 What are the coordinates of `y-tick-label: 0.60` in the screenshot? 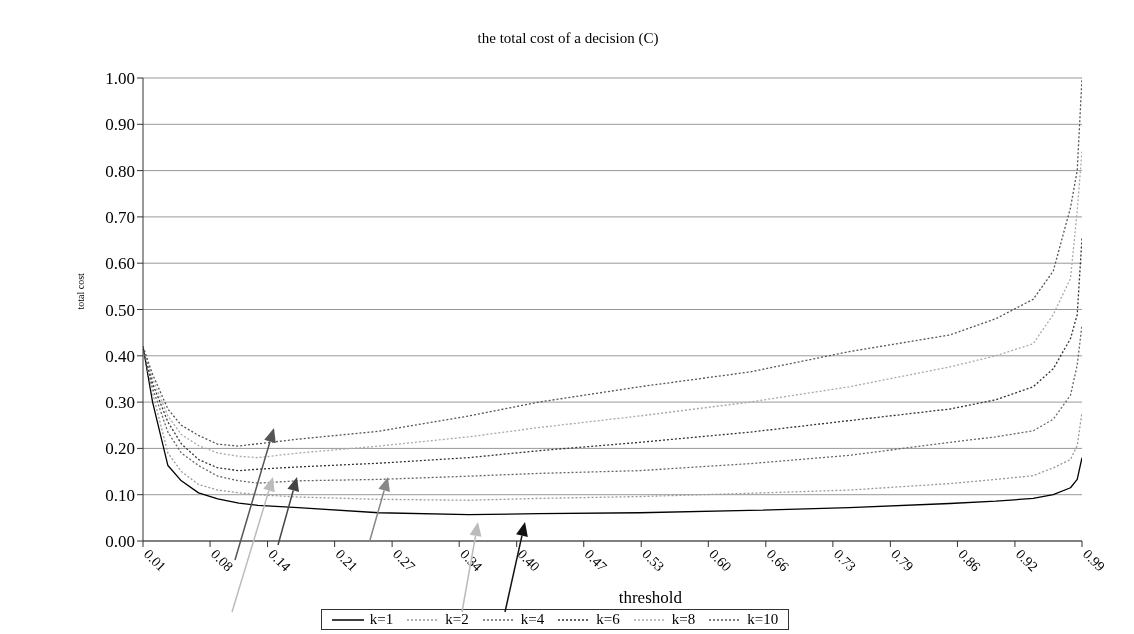 It's located at (120, 264).